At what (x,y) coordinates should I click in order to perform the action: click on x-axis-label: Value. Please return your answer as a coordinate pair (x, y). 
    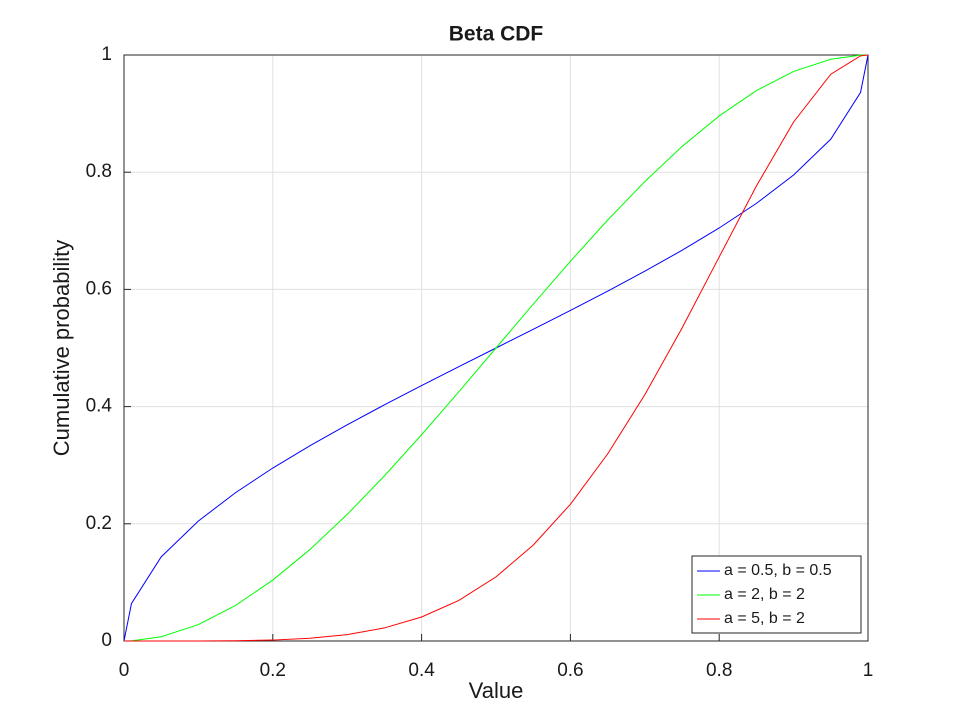
    Looking at the image, I should click on (496, 690).